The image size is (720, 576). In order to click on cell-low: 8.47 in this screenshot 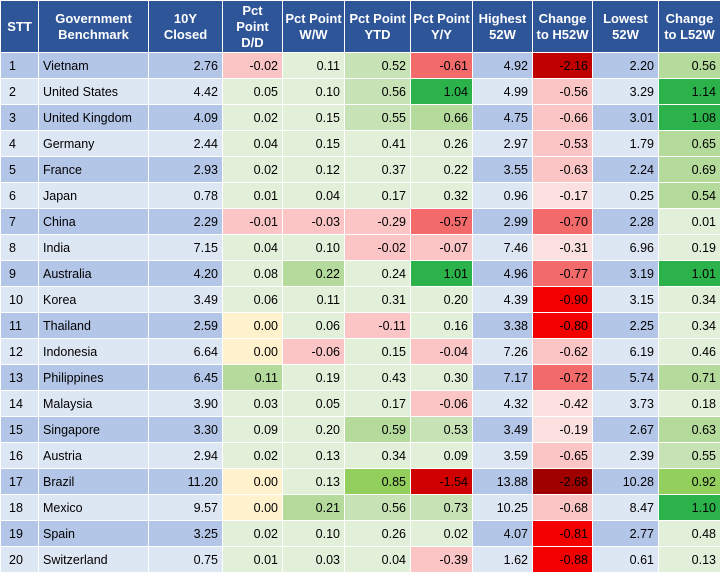, I will do `click(625, 507)`.